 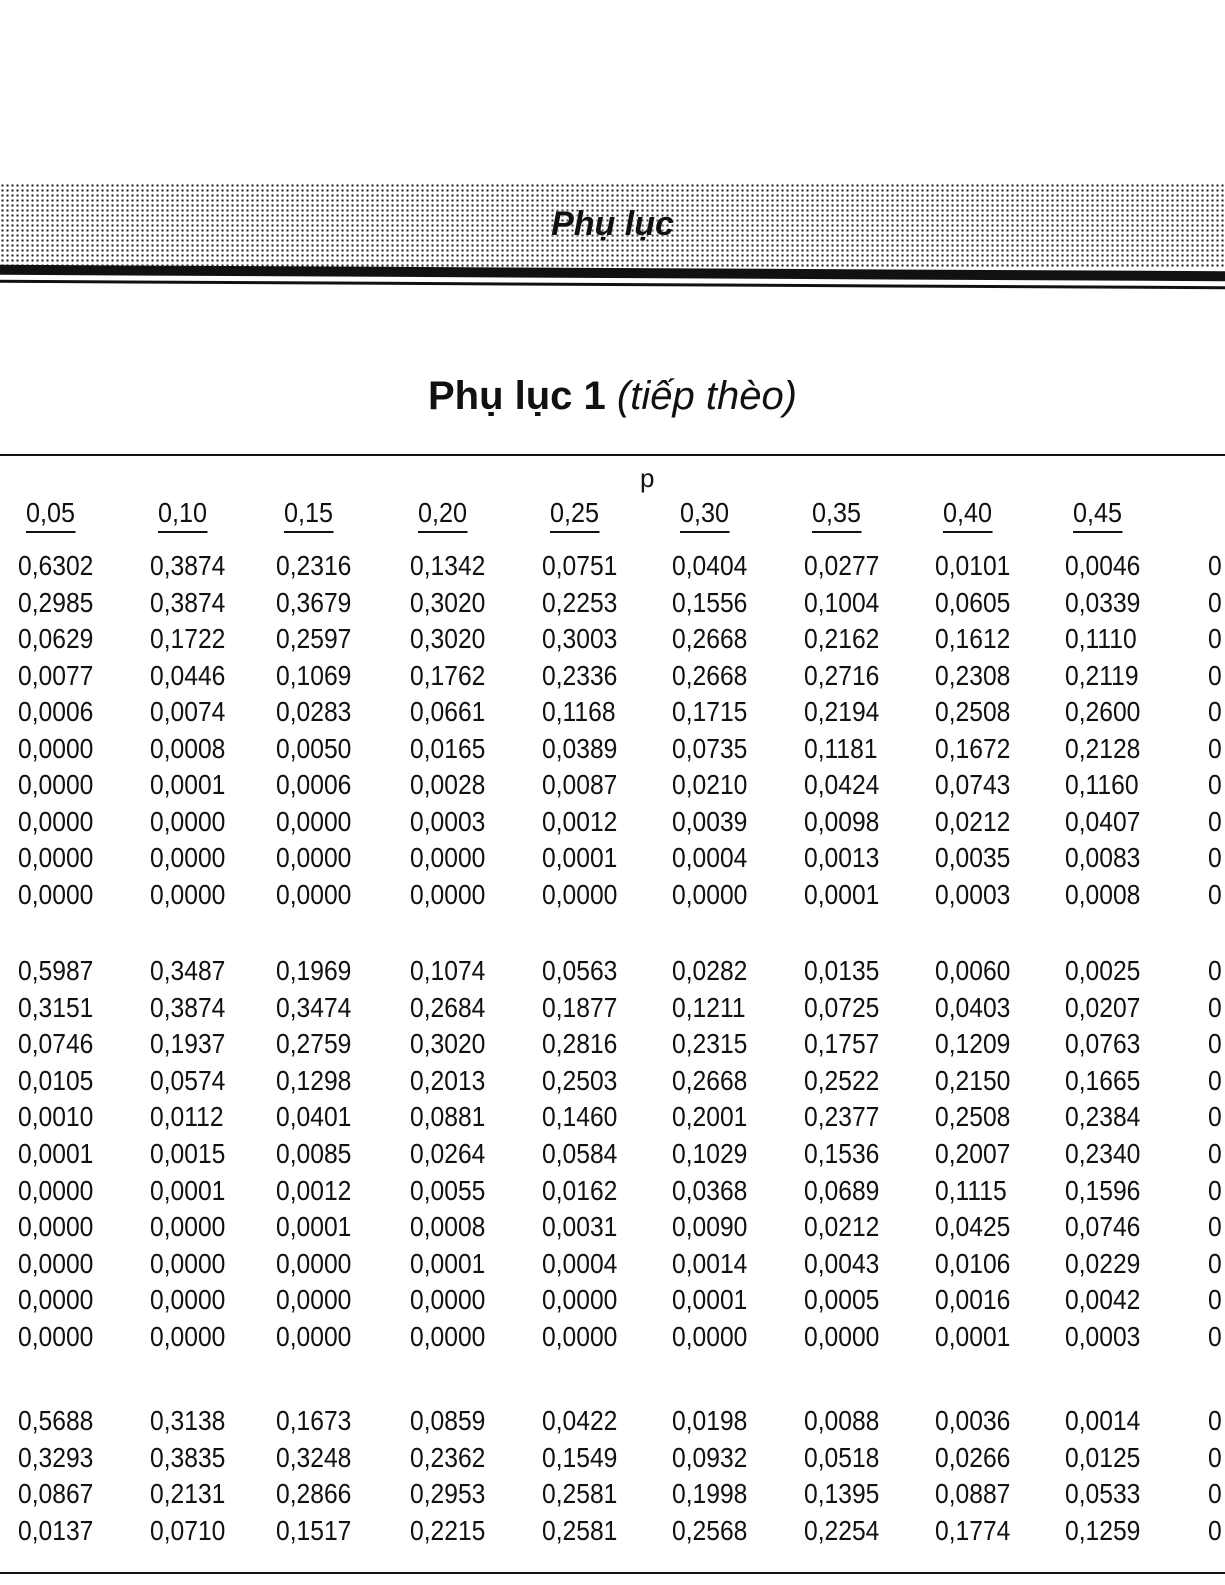 I want to click on table-cell: 0,1665, so click(x=1103, y=1080).